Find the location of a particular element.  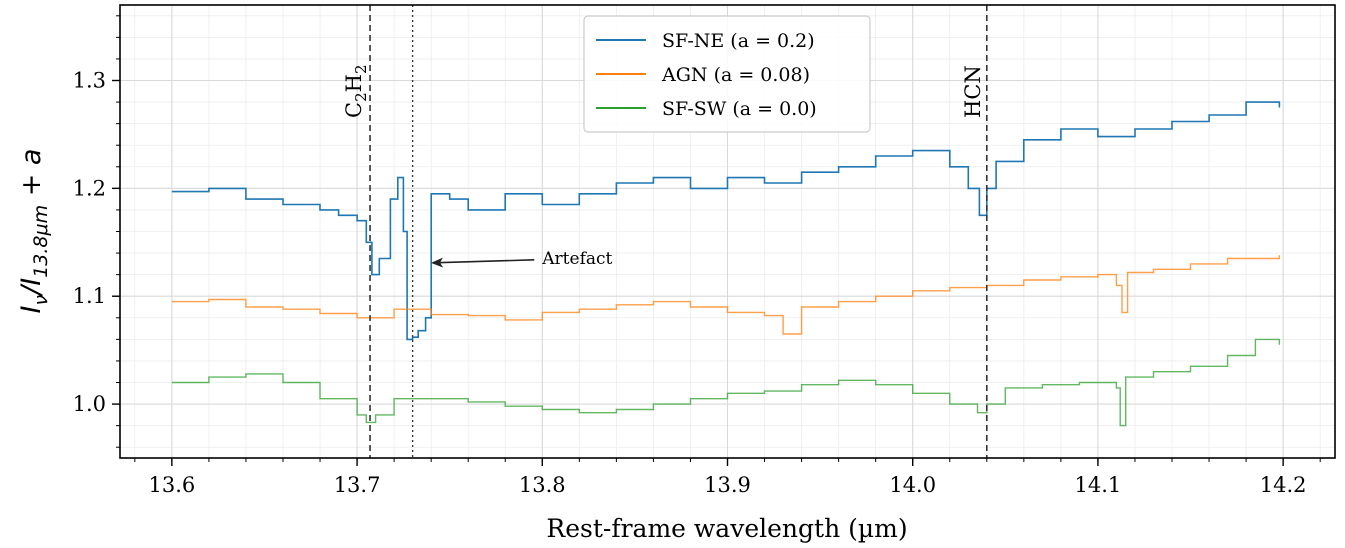

x-tick-label: 13.9 is located at coordinates (727, 485).